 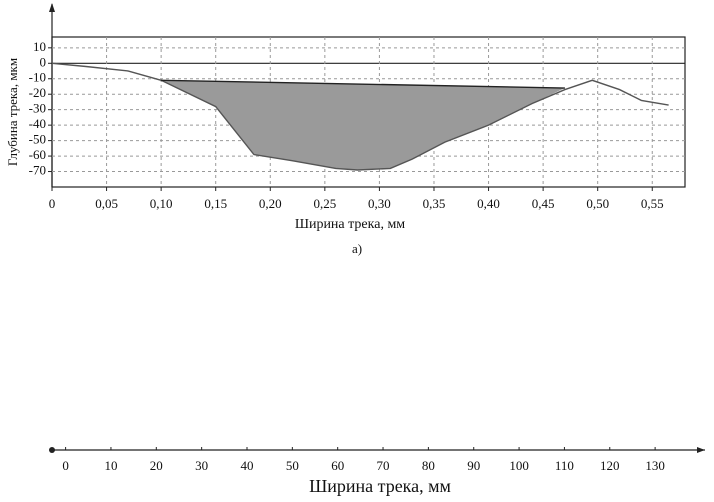 What do you see at coordinates (363, 84) in the screenshot?
I see `profile-line` at bounding box center [363, 84].